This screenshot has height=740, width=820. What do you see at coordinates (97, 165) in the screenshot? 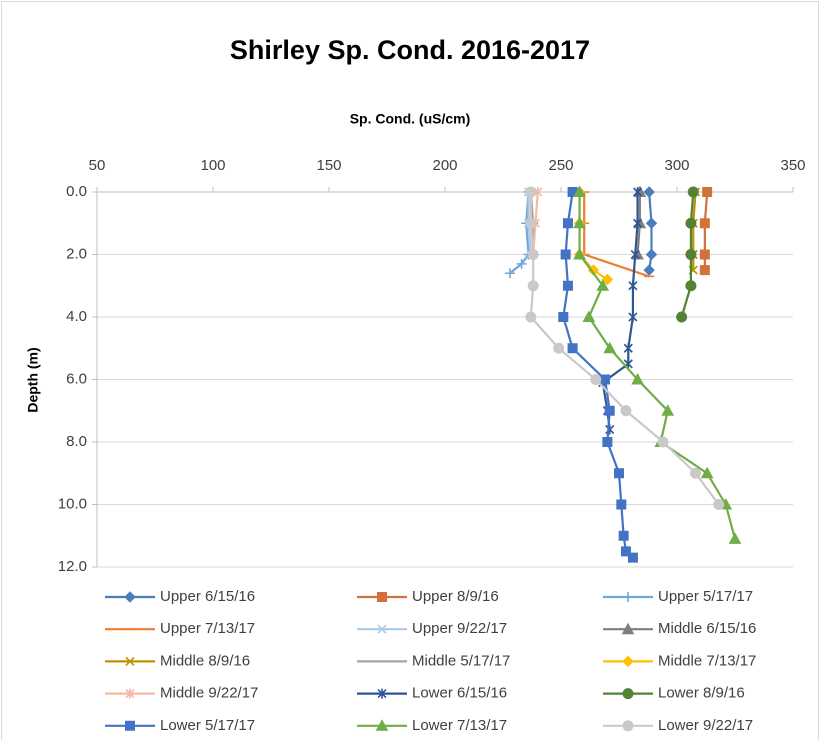
I see `x-tick-label: 50` at bounding box center [97, 165].